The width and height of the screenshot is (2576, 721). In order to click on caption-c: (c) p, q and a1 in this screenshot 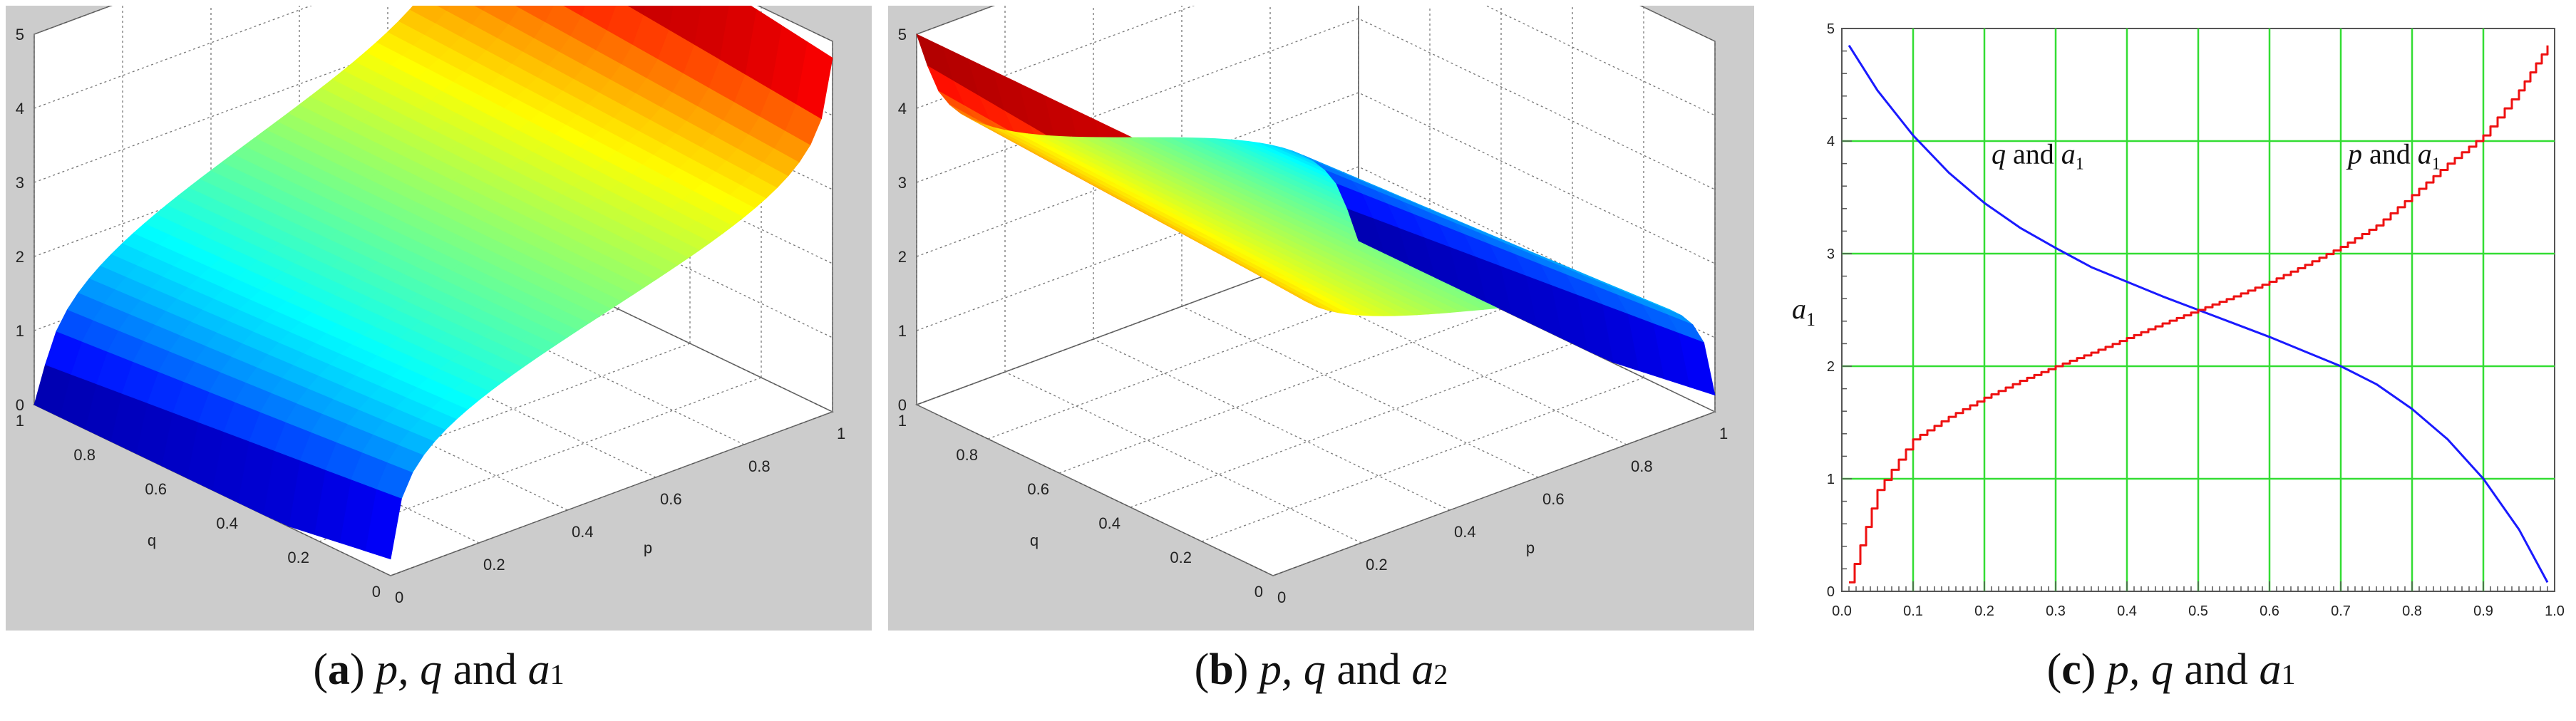, I will do `click(2171, 669)`.